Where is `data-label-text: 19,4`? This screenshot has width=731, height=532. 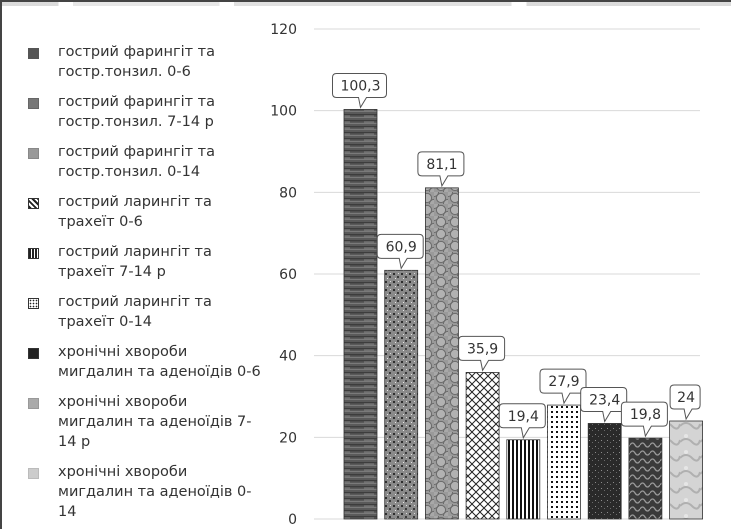
data-label-text: 19,4 is located at coordinates (523, 417).